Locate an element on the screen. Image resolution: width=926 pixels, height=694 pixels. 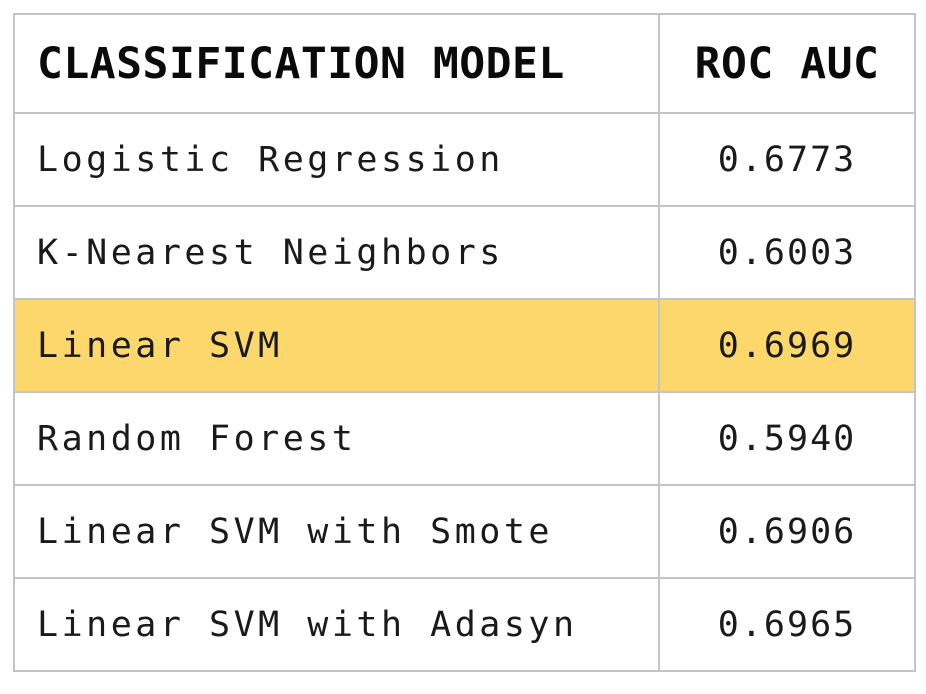
roc-auc-cell: 0.6003 is located at coordinates (787, 252).